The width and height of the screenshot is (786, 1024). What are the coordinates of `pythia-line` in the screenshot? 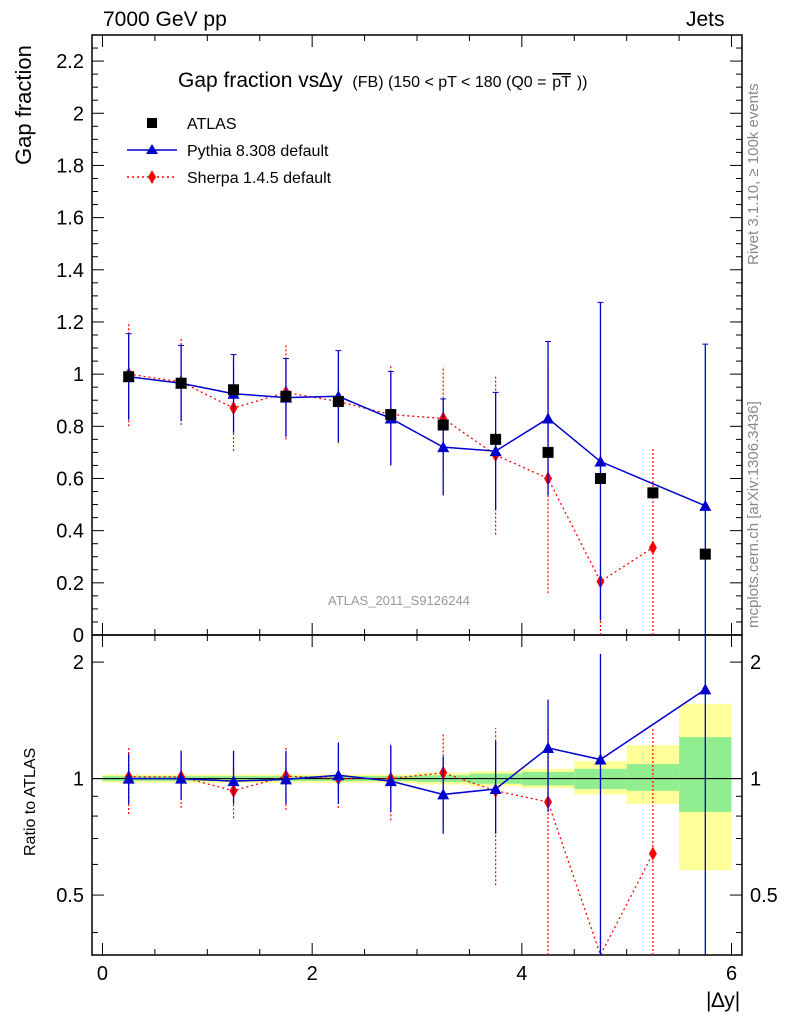 It's located at (417, 441).